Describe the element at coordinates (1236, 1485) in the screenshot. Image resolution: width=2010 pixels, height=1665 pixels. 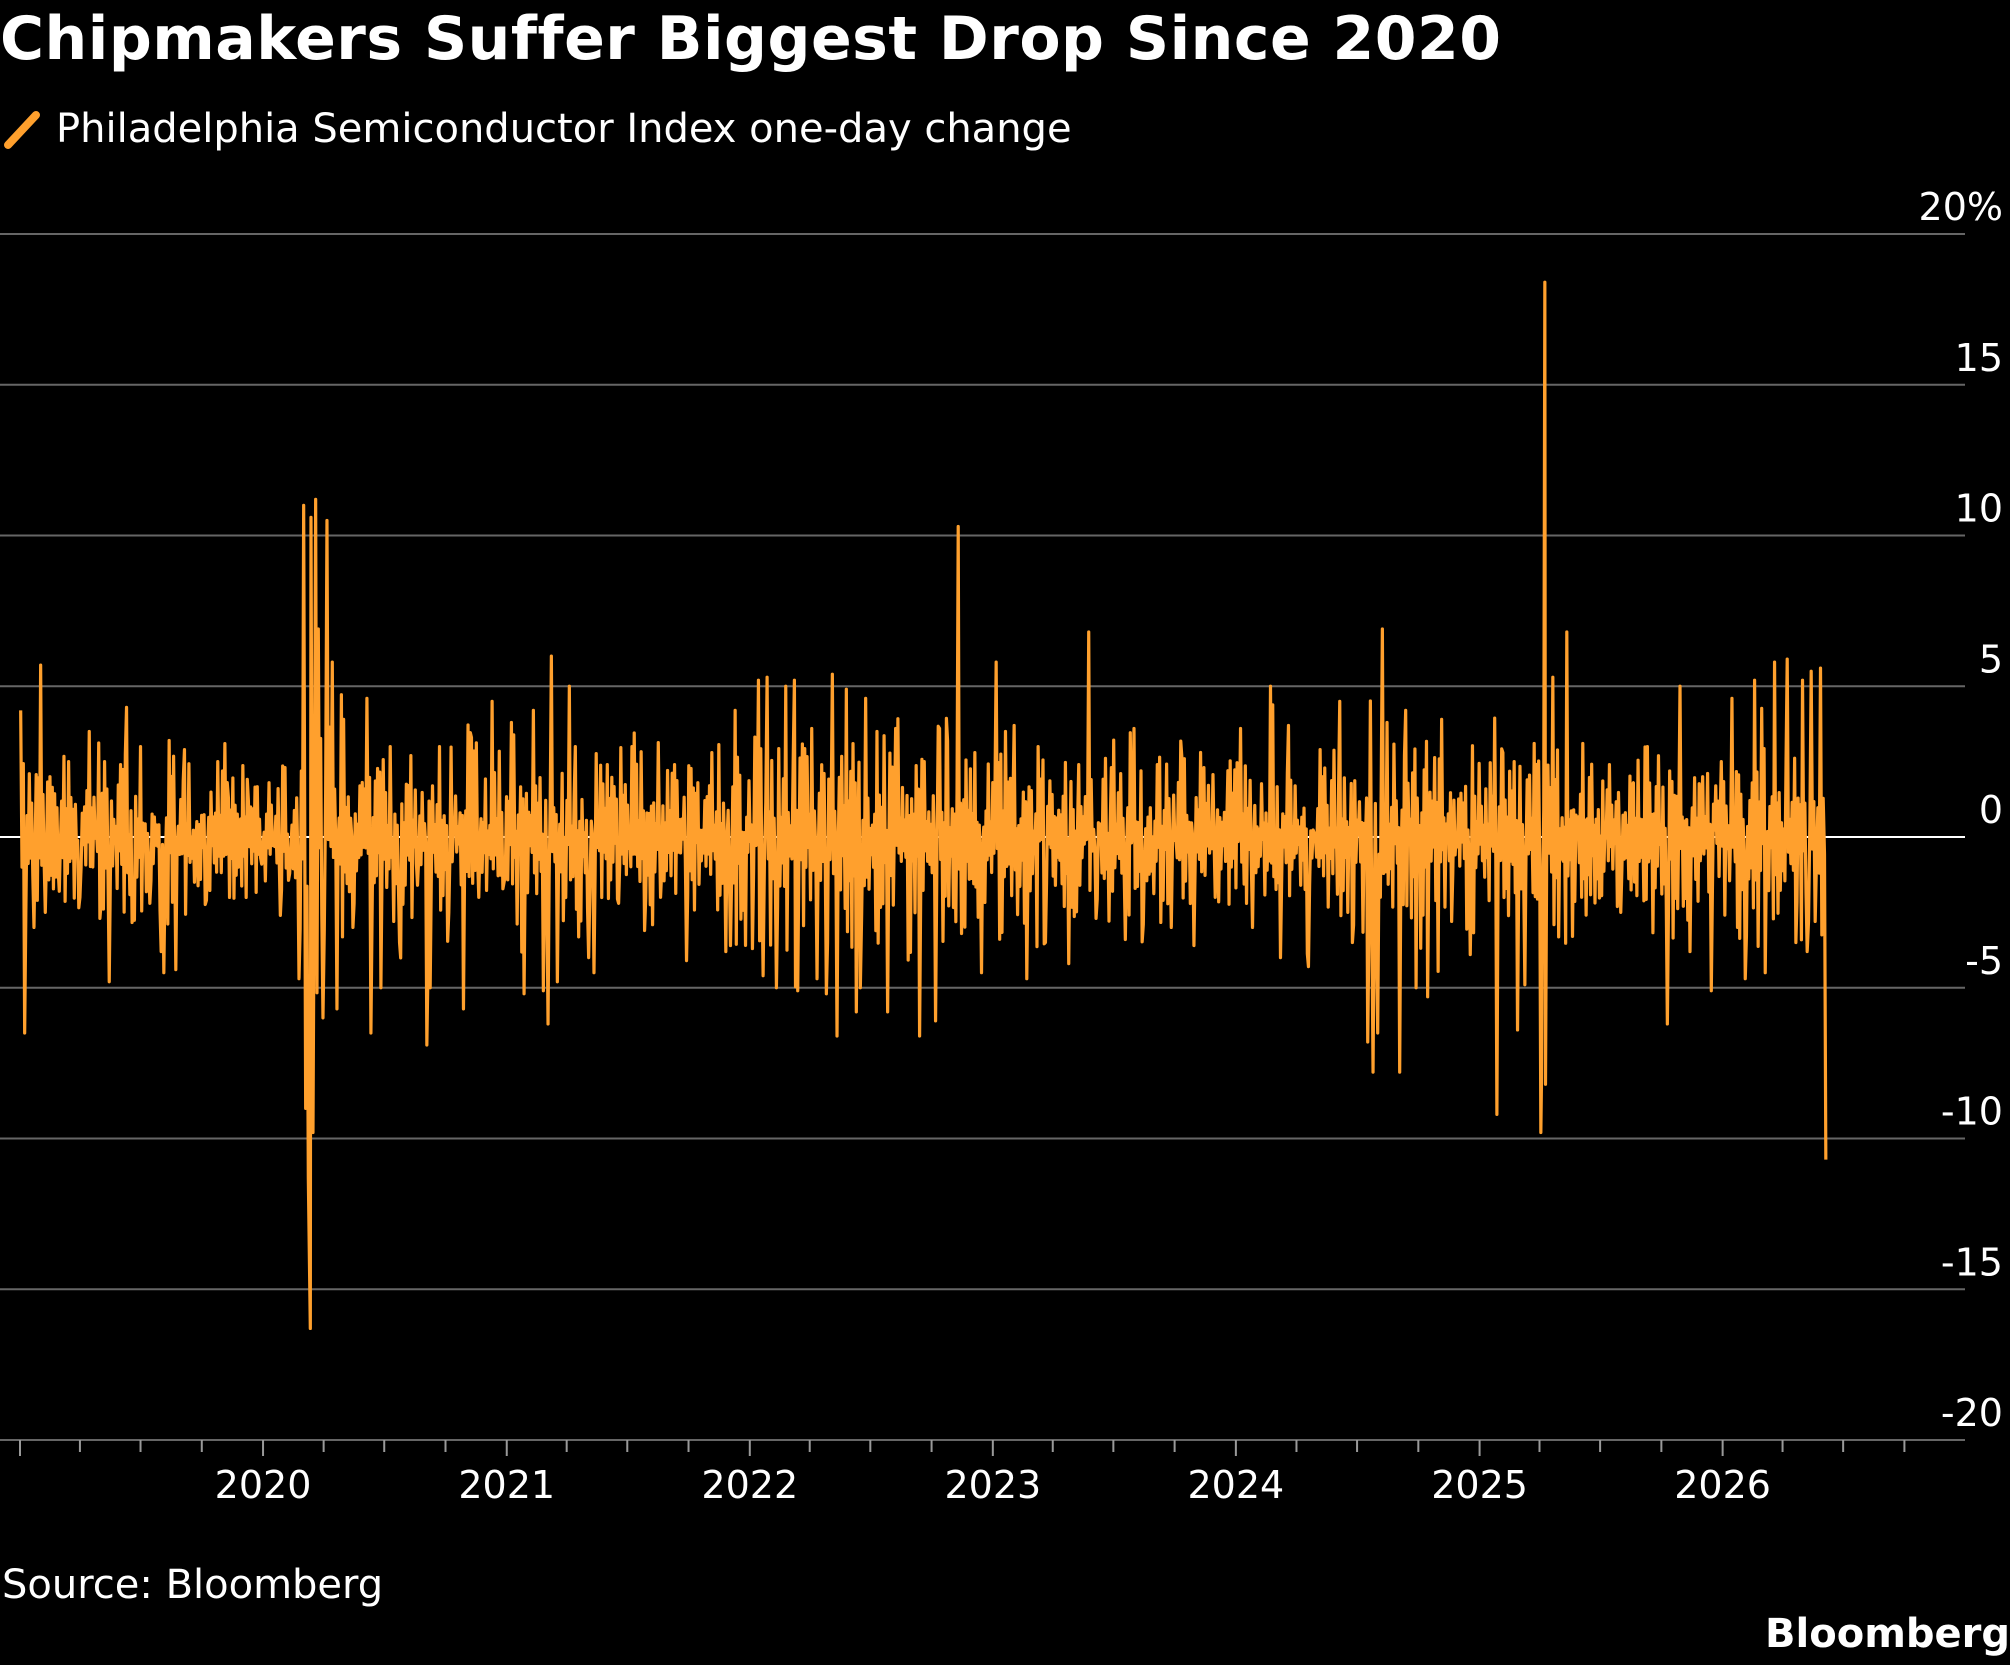
I see `x-tick-label: 2024` at that location.